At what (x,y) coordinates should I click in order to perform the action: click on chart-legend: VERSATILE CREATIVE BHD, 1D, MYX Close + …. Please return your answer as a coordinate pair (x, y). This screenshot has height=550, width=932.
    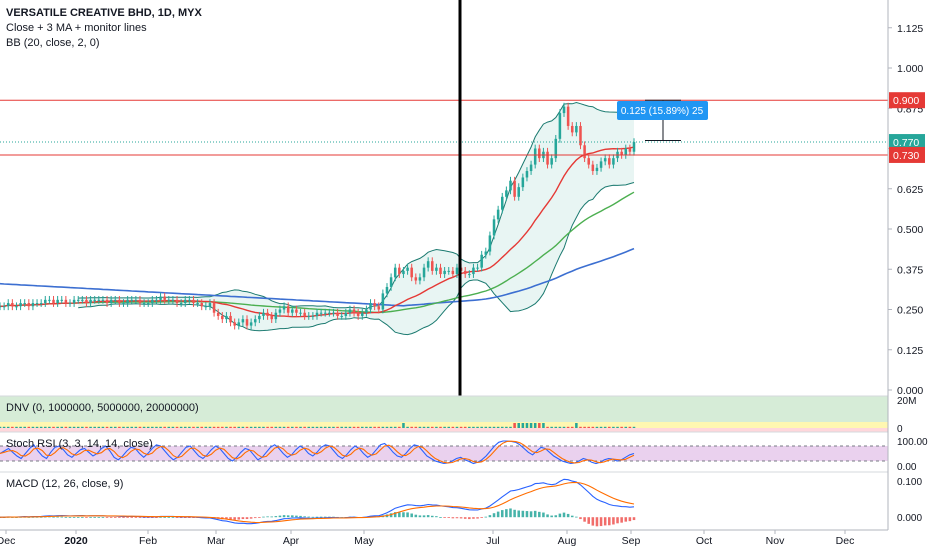
    Looking at the image, I should click on (104, 28).